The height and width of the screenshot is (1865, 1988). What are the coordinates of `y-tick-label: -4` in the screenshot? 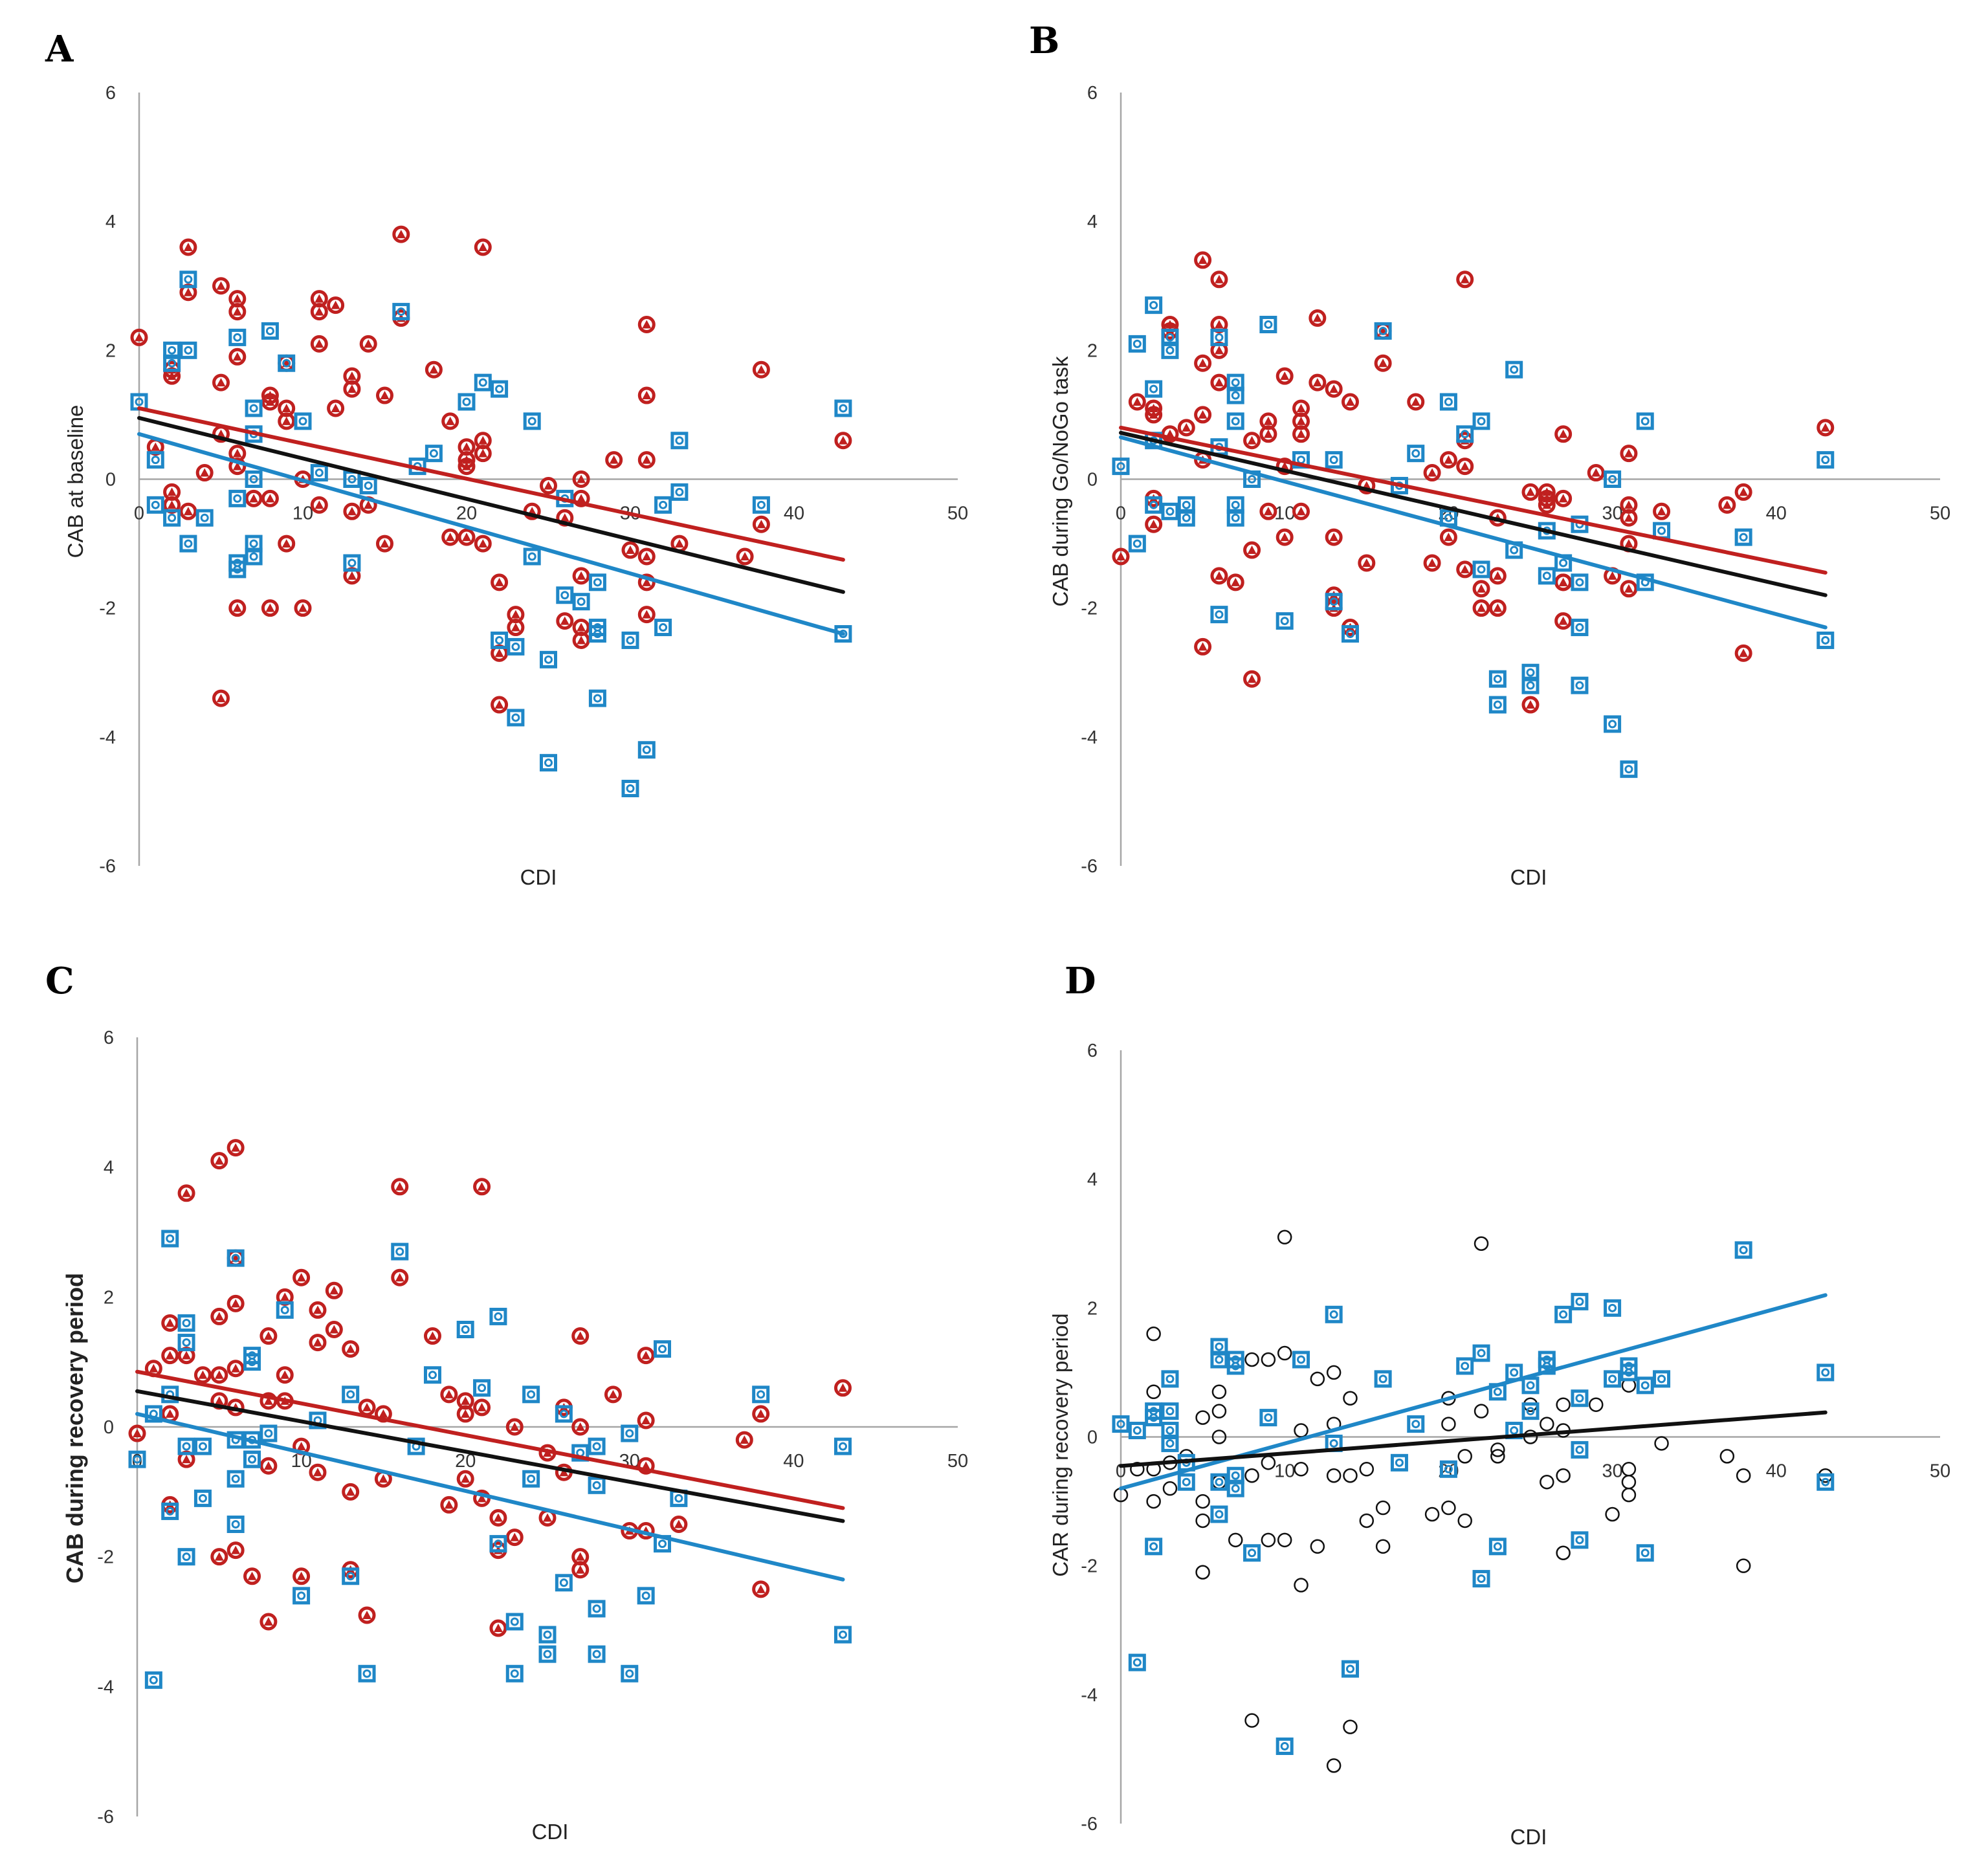 It's located at (105, 1687).